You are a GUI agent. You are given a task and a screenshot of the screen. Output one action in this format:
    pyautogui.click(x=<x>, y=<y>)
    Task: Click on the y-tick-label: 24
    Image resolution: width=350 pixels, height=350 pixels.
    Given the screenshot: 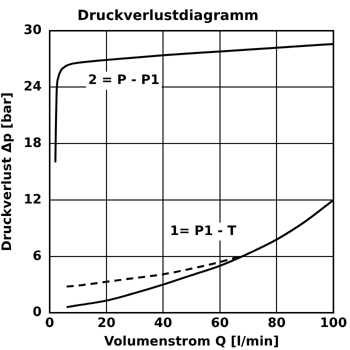 What is the action you would take?
    pyautogui.click(x=33, y=87)
    